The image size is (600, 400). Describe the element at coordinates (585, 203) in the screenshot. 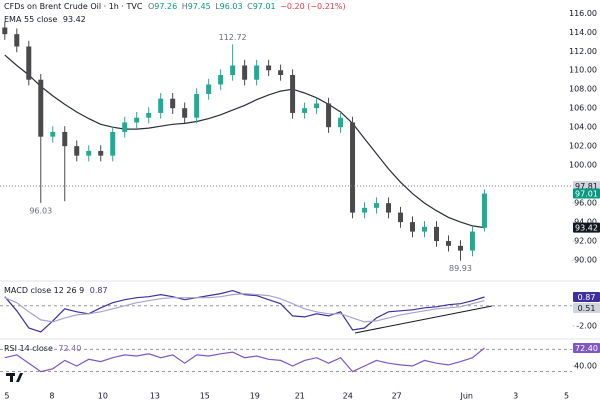

I see `y-tick-label: 96.00` at that location.